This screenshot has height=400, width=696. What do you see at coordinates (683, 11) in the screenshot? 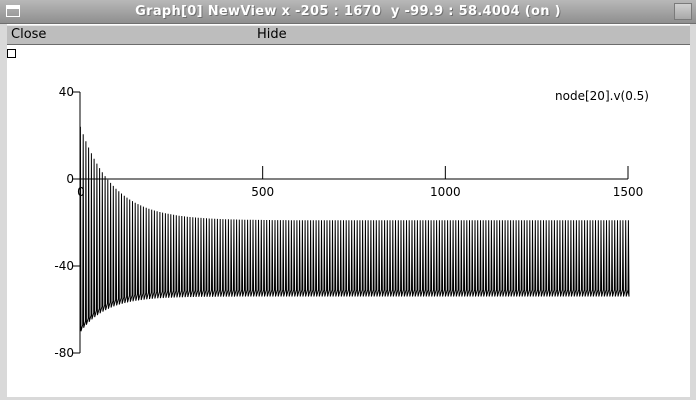
I see `window-control-button` at bounding box center [683, 11].